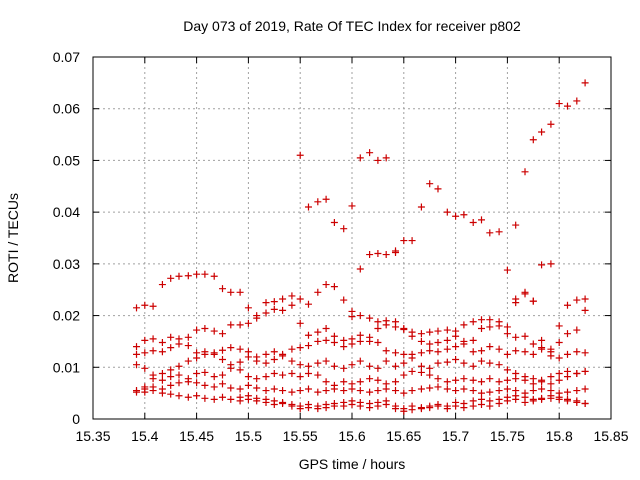 The image size is (640, 480). Describe the element at coordinates (610, 436) in the screenshot. I see `x-tick-label: 15.85` at that location.